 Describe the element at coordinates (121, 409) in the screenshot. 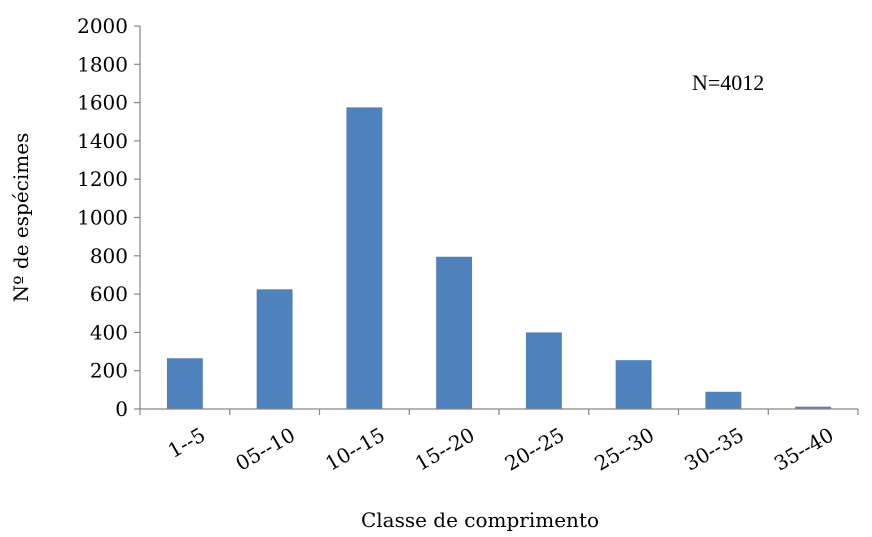

I see `y-tick-label: 0` at that location.